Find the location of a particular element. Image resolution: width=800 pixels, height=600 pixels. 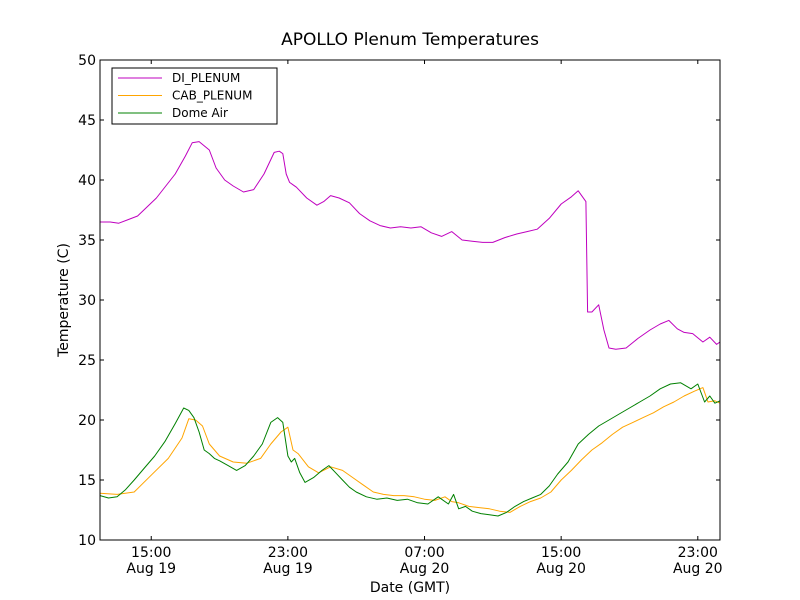

x-axis-title: Date (GMT) is located at coordinates (410, 588).